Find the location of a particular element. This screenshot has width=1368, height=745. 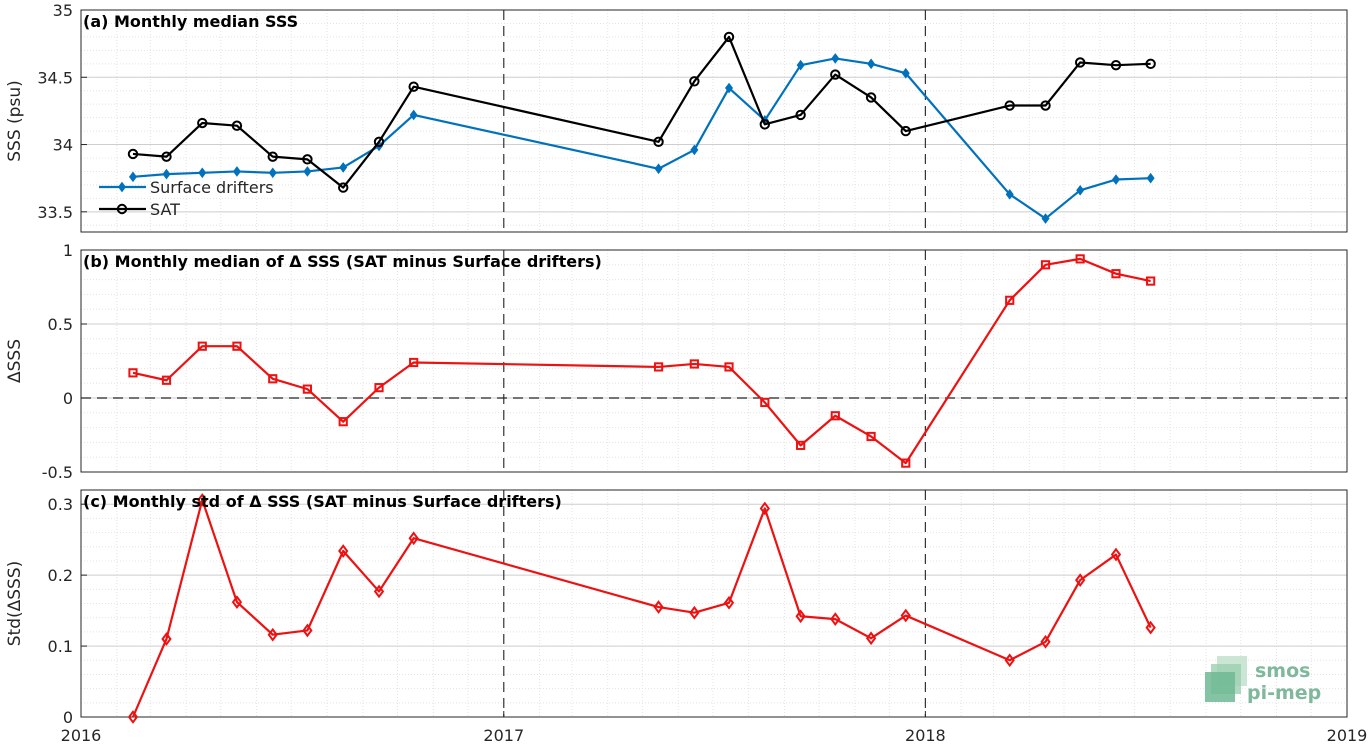

y-tick-label: 0.3 is located at coordinates (60, 504).